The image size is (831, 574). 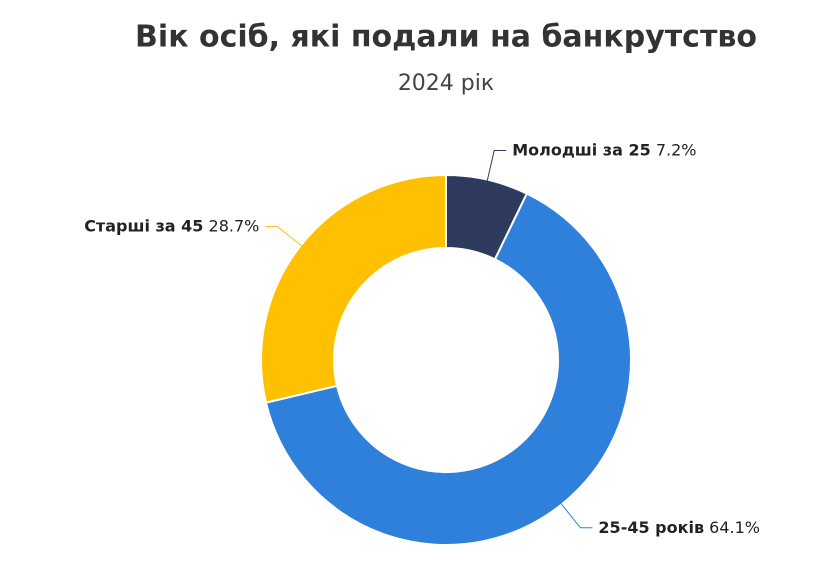 What do you see at coordinates (446, 37) in the screenshot?
I see `chart-title: Вік осіб, які подали на банкрутство` at bounding box center [446, 37].